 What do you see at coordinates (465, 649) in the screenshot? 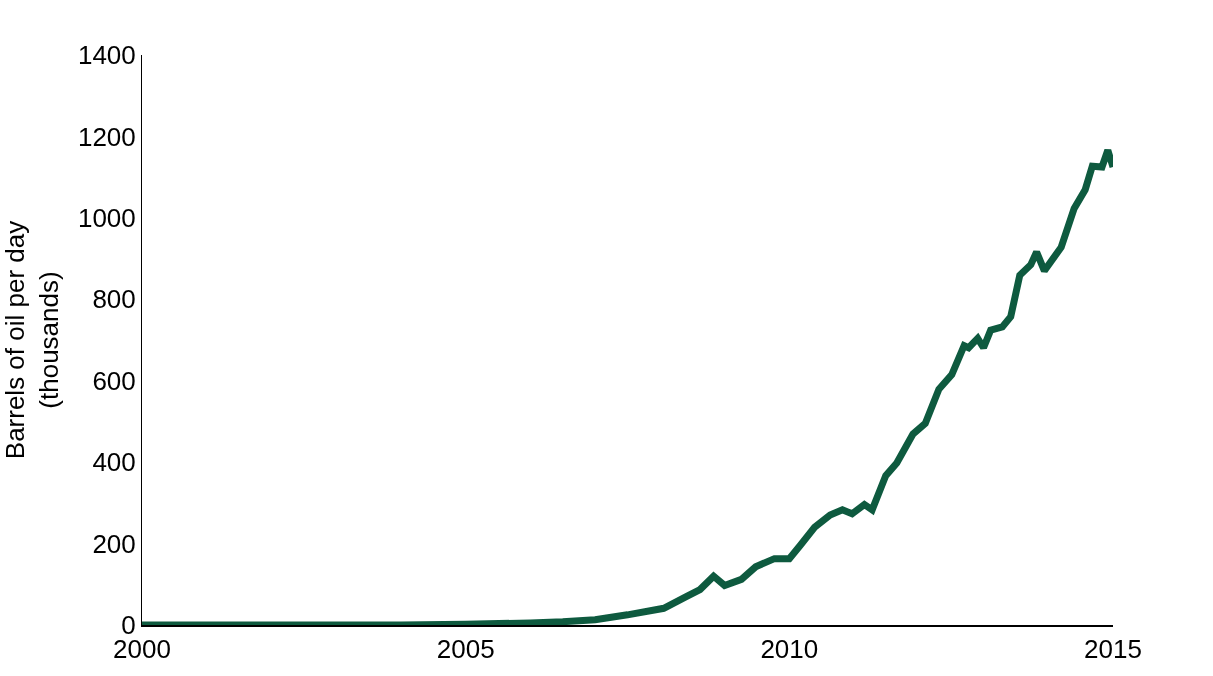
I see `x-tick-label: 2005` at bounding box center [465, 649].